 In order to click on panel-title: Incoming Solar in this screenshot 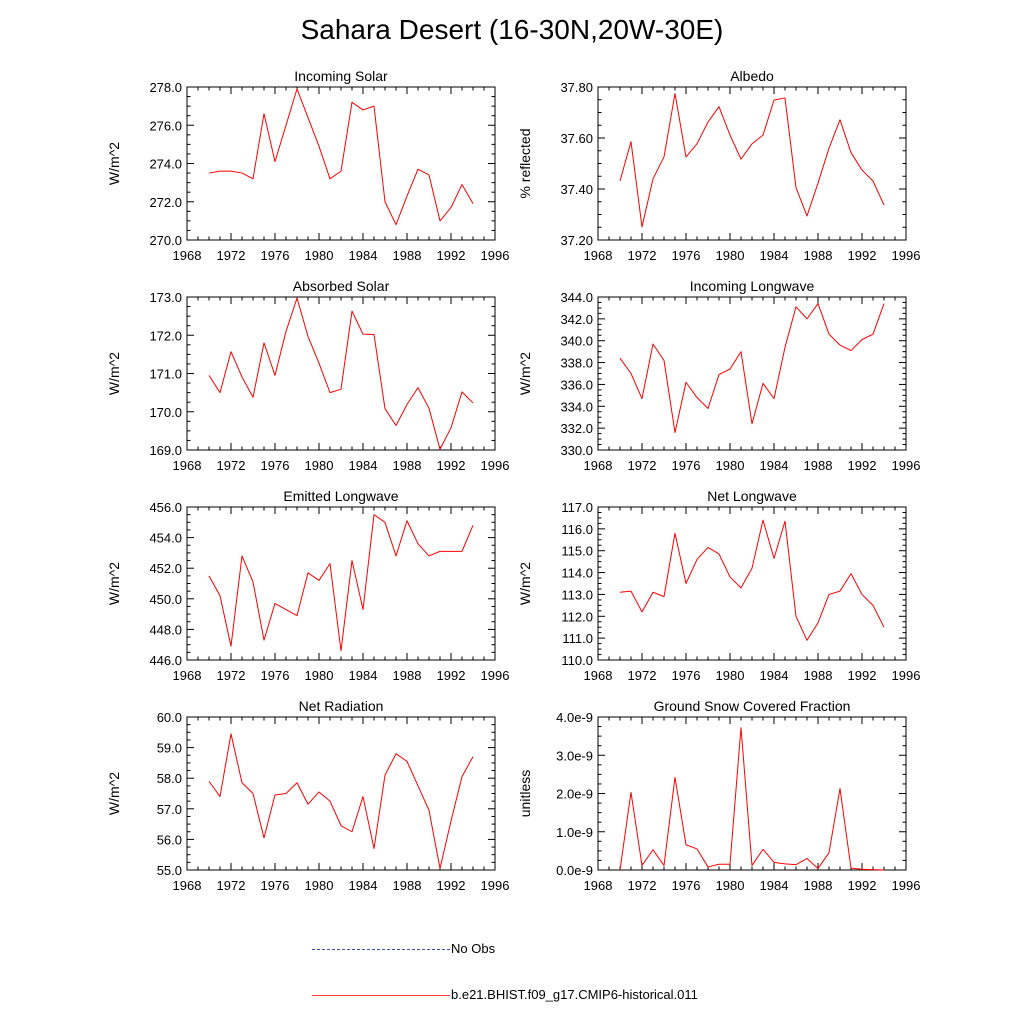, I will do `click(341, 76)`.